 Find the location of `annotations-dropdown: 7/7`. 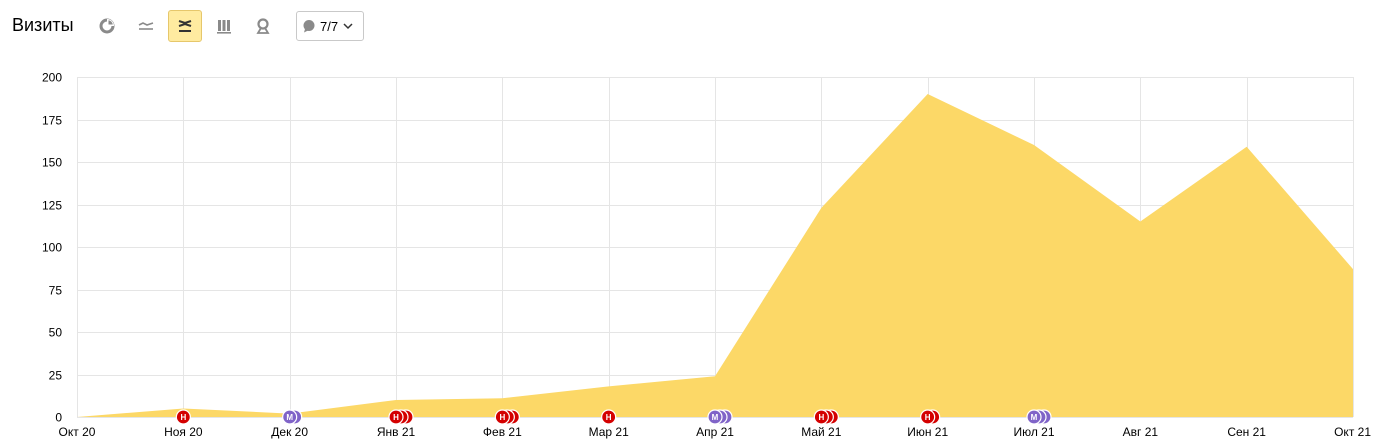

annotations-dropdown: 7/7 is located at coordinates (330, 26).